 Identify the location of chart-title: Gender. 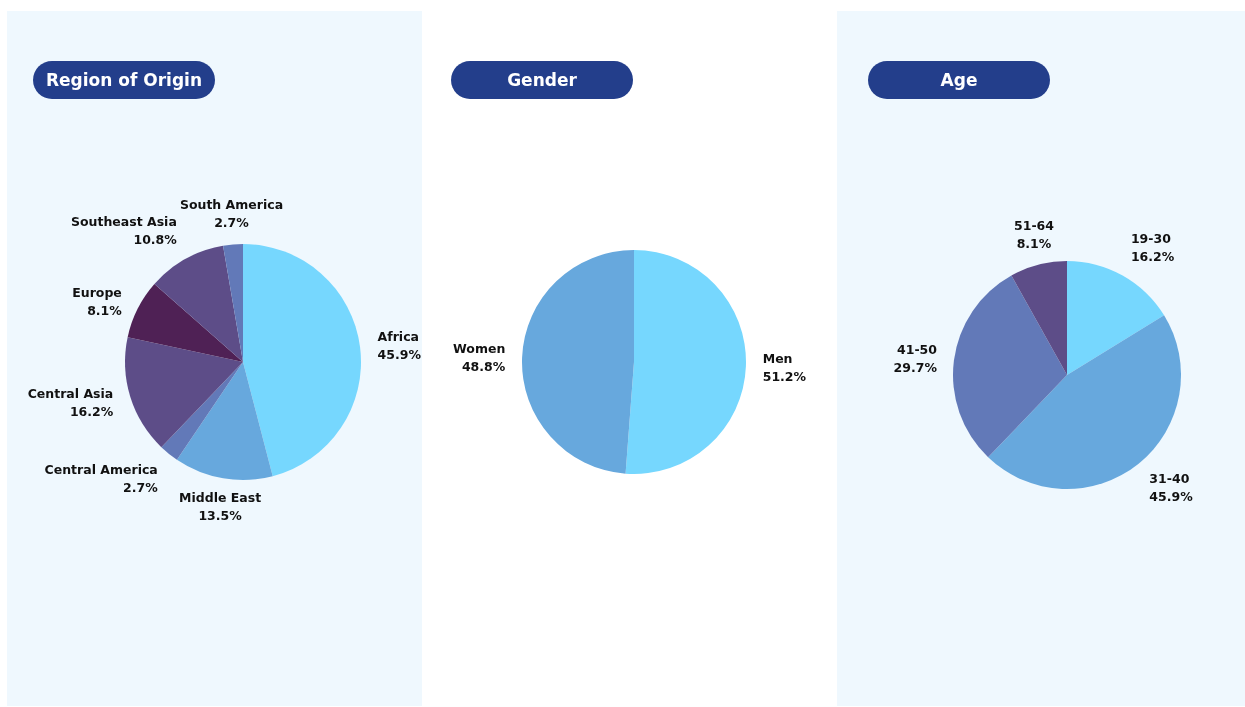
(542, 80).